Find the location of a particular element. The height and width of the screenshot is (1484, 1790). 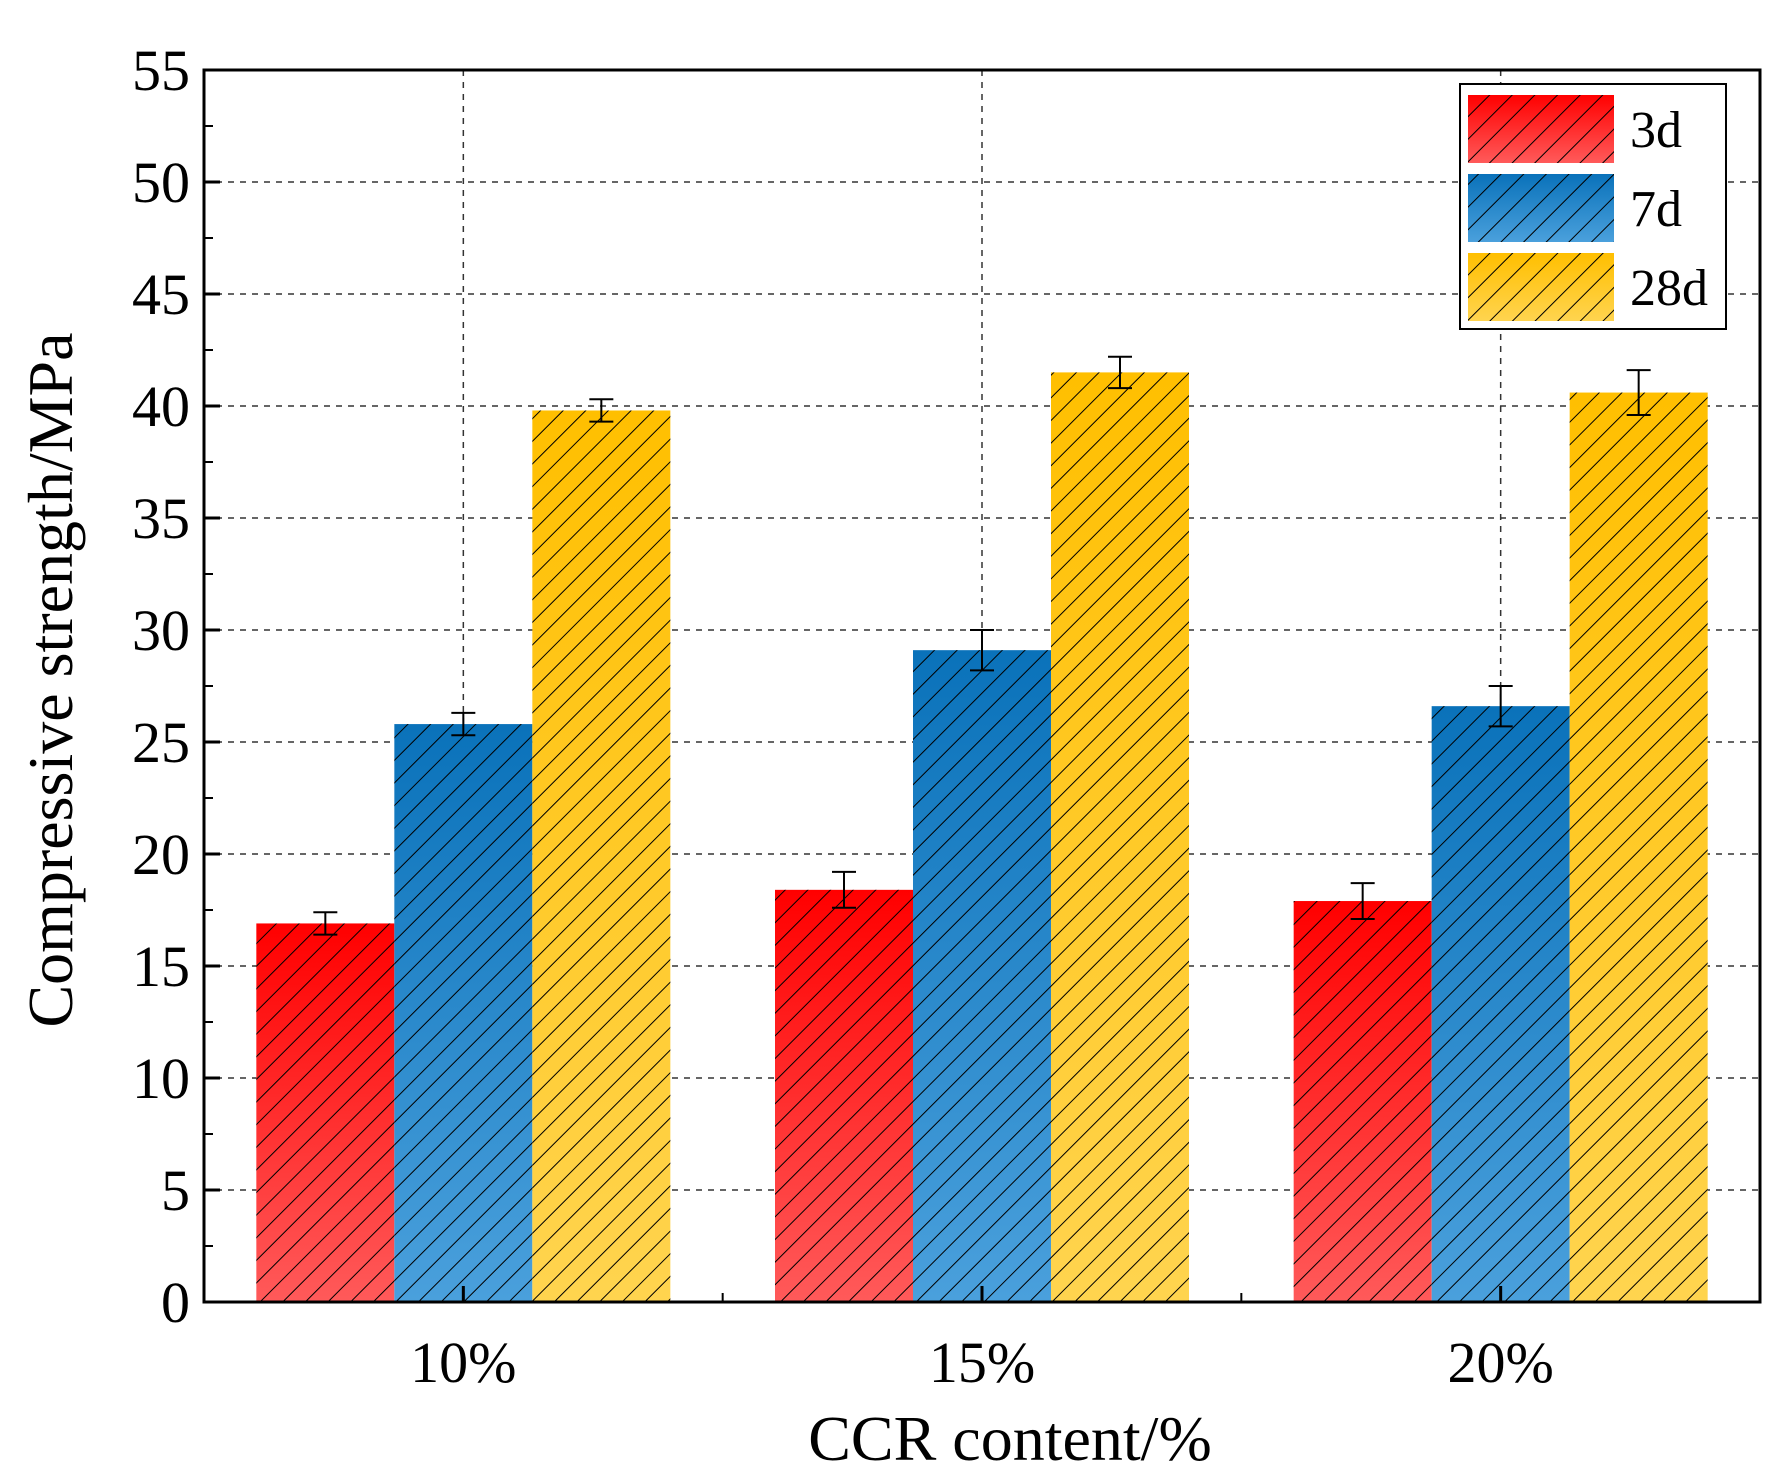

legend: 3d 7d 28d is located at coordinates (1593, 206).